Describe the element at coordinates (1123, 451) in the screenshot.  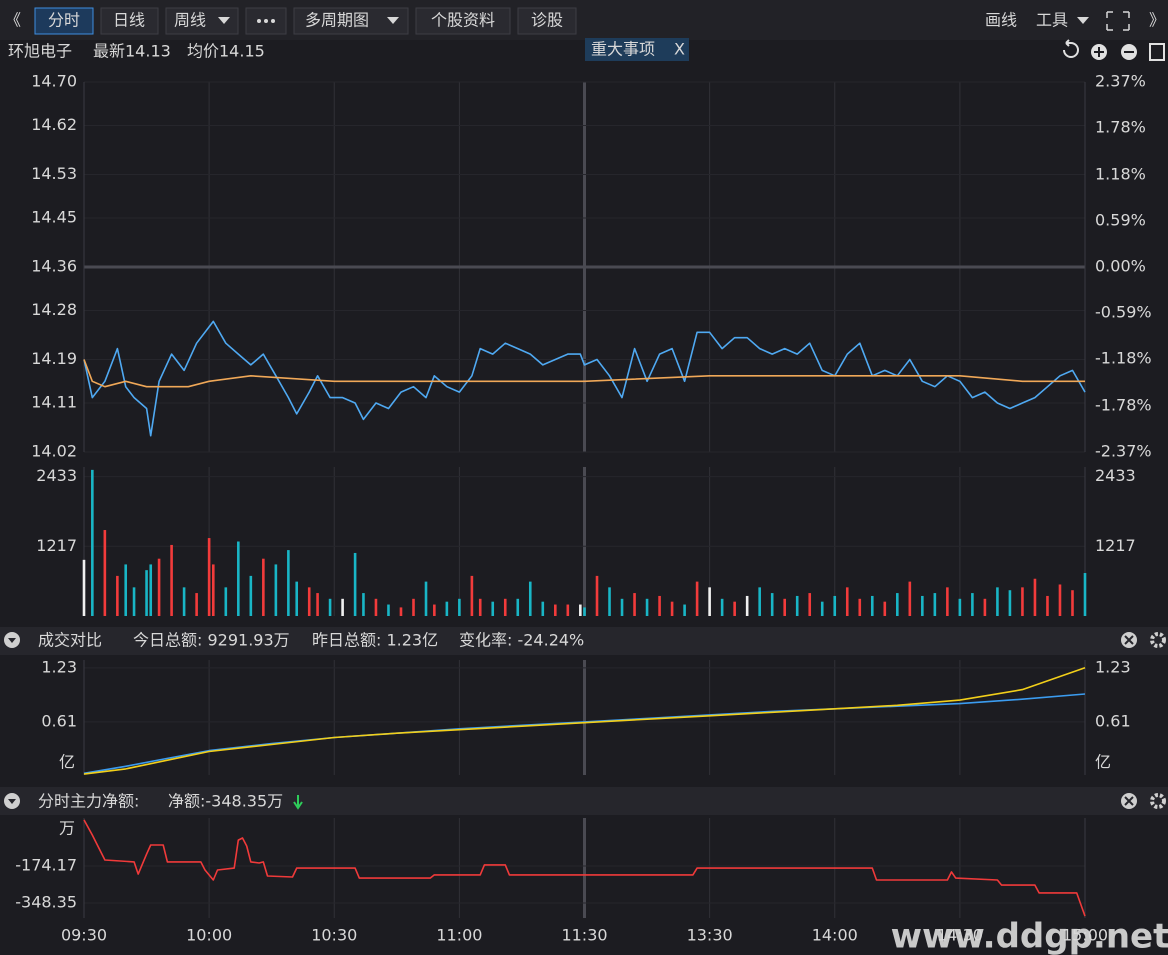
I see `y2-tick-label: -2.37%` at that location.